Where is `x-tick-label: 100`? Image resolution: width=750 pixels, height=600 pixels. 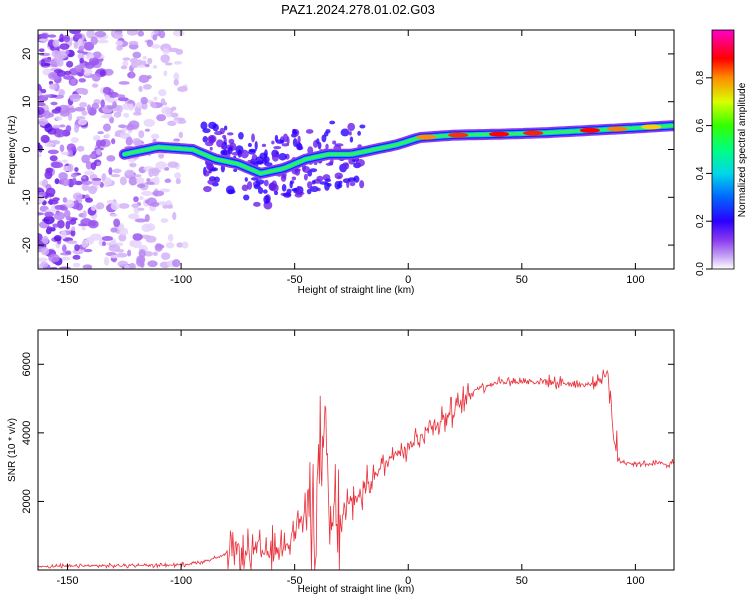 x-tick-label: 100 is located at coordinates (635, 581).